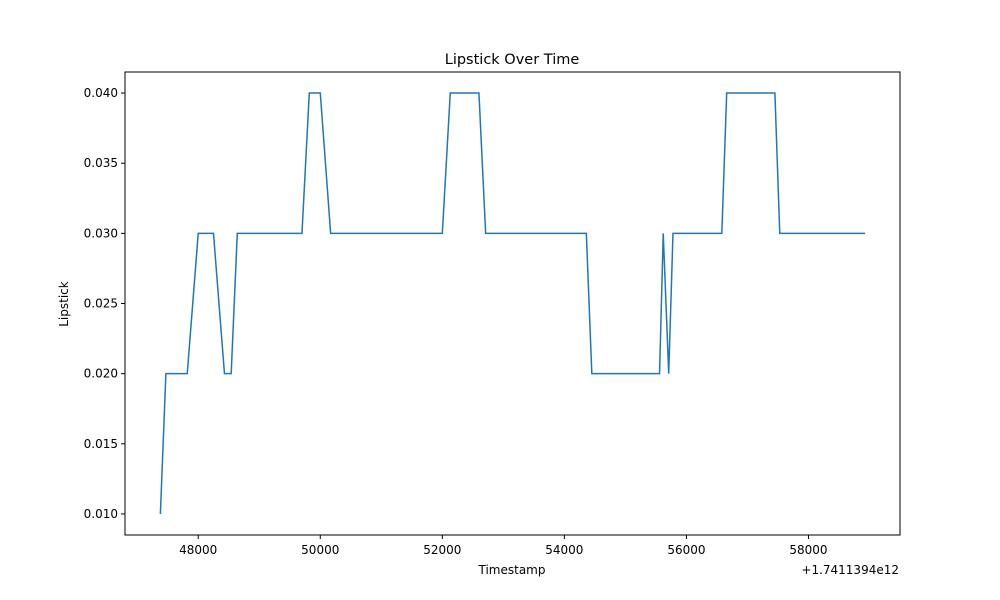 The width and height of the screenshot is (1000, 600). What do you see at coordinates (101, 163) in the screenshot?
I see `y-tick-label: 0.035` at bounding box center [101, 163].